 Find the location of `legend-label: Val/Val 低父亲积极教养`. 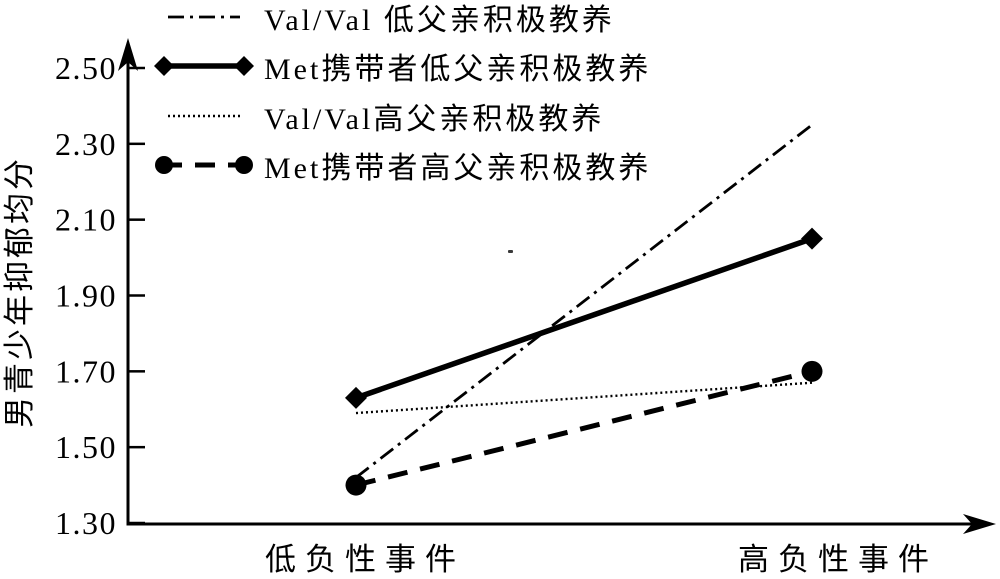

legend-label: Val/Val 低父亲积极教养 is located at coordinates (439, 20).